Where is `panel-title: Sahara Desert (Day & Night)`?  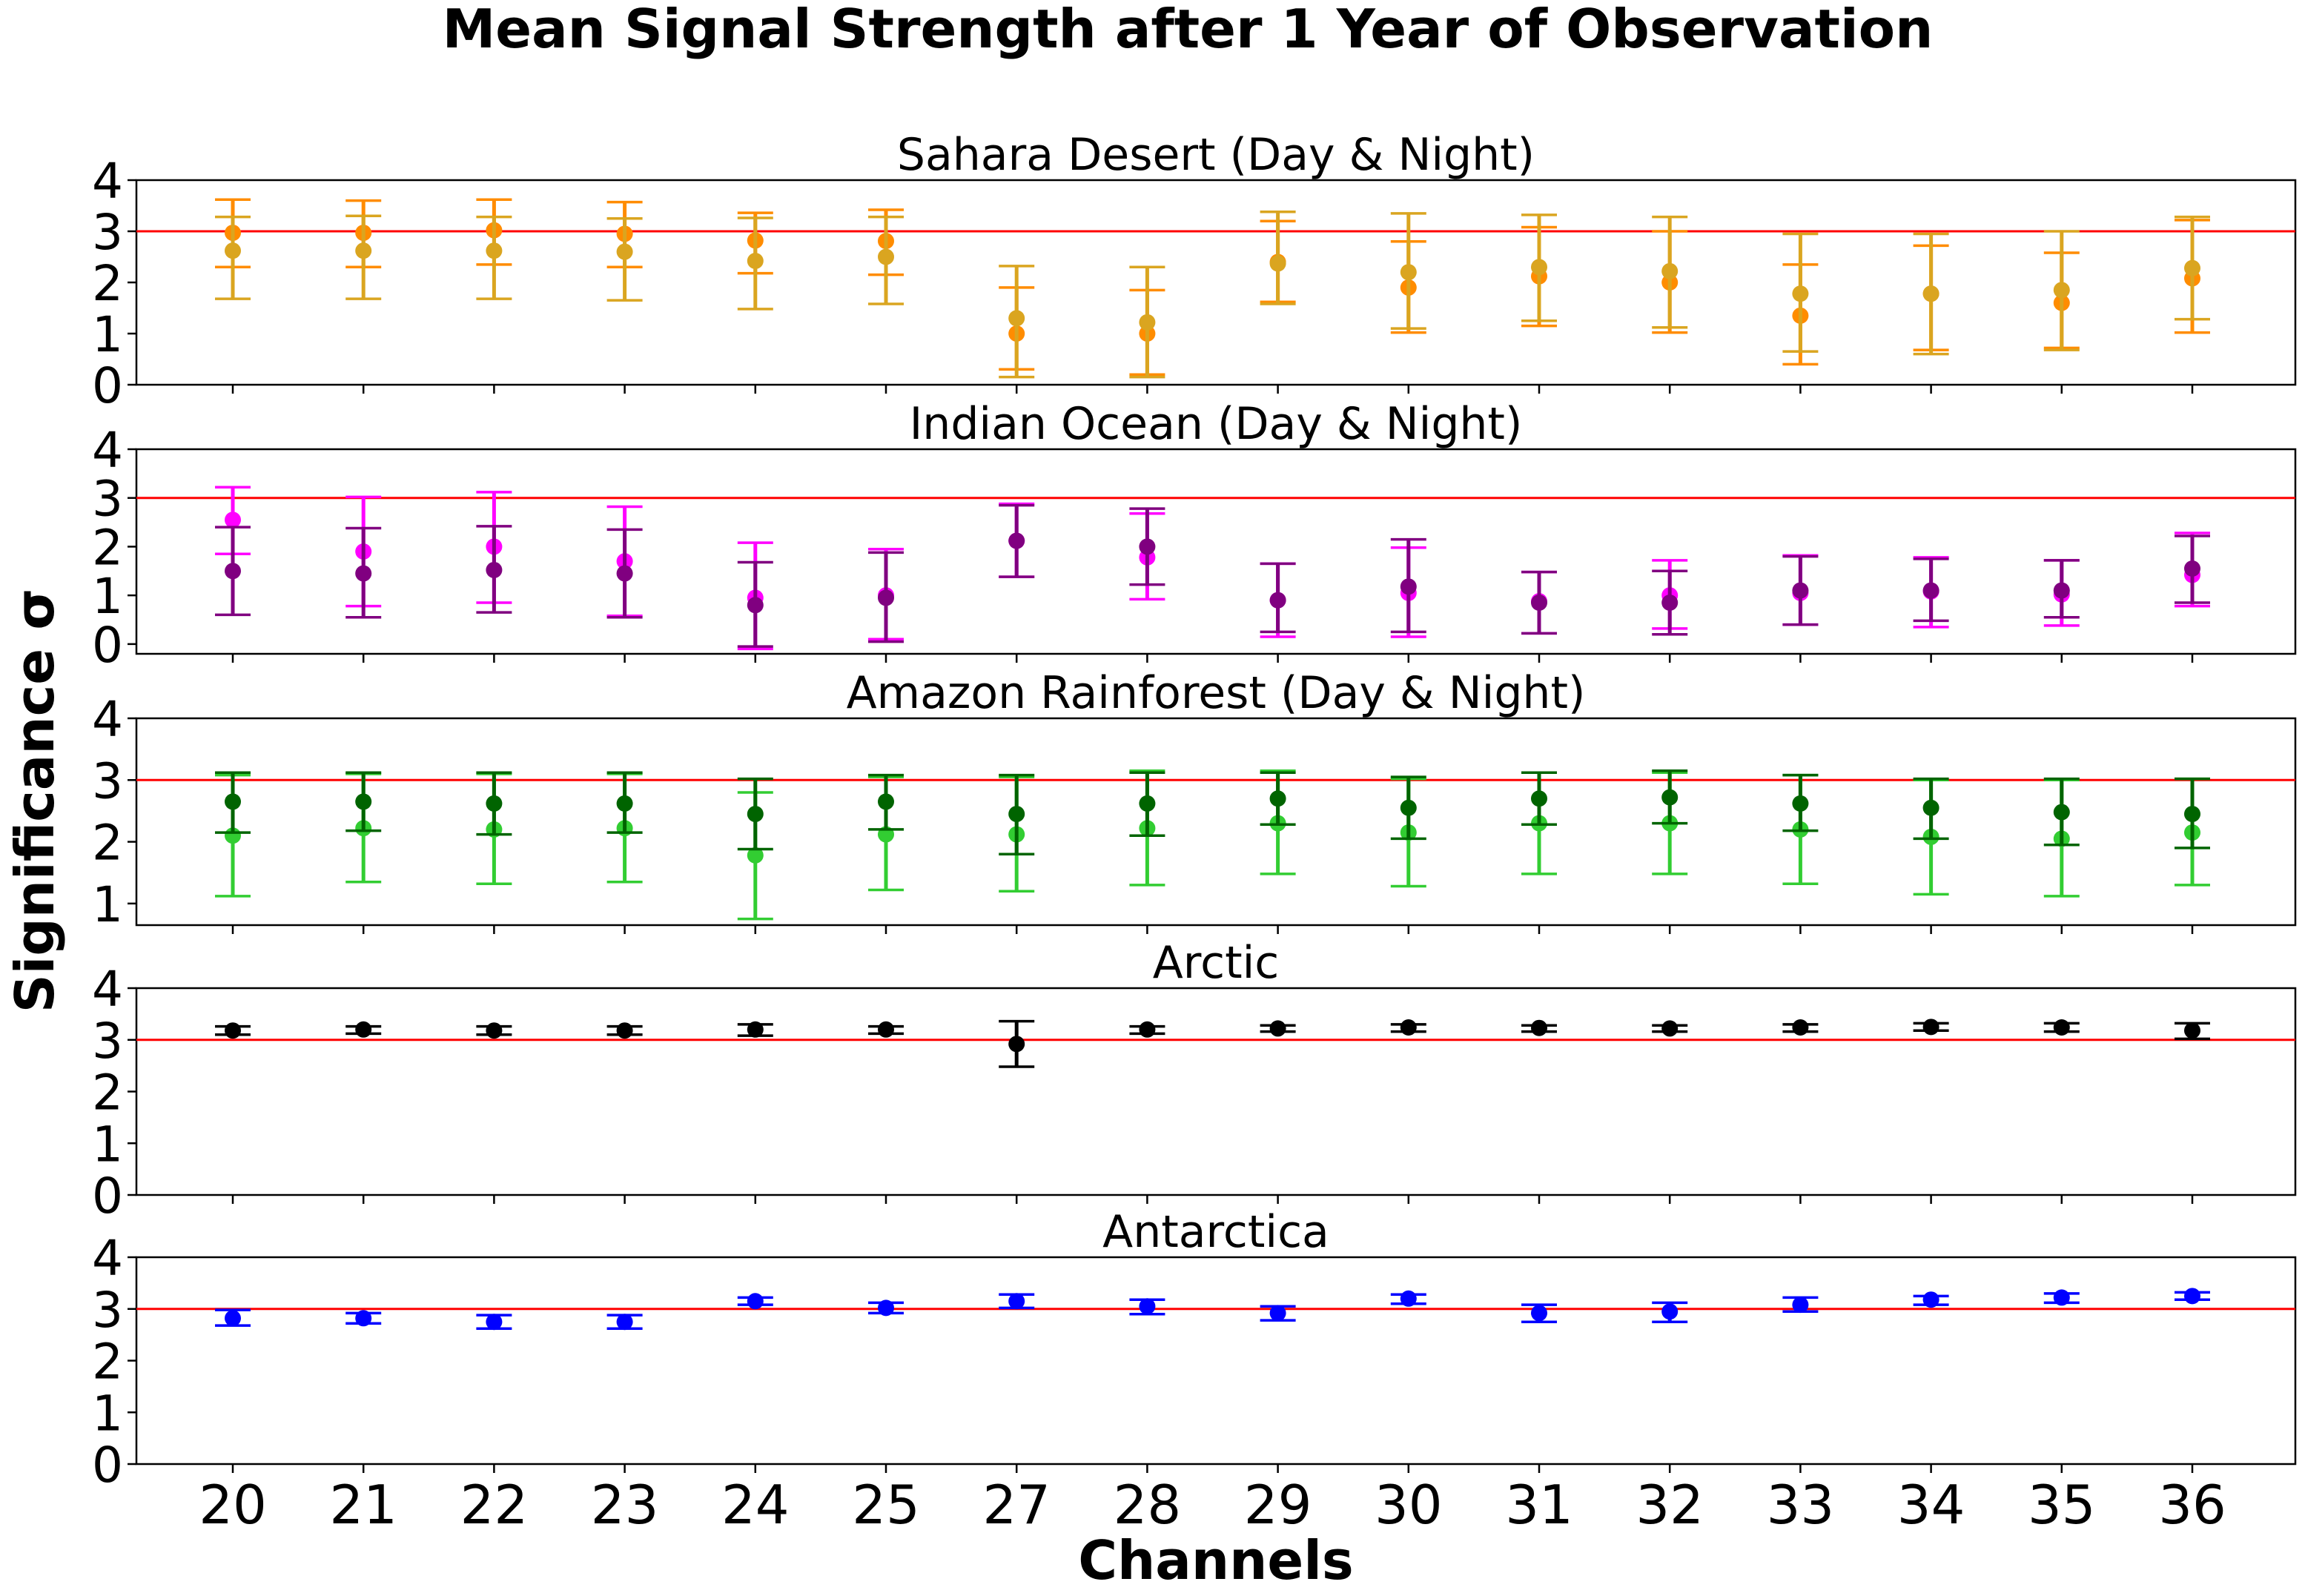 panel-title: Sahara Desert (Day & Night) is located at coordinates (1216, 155).